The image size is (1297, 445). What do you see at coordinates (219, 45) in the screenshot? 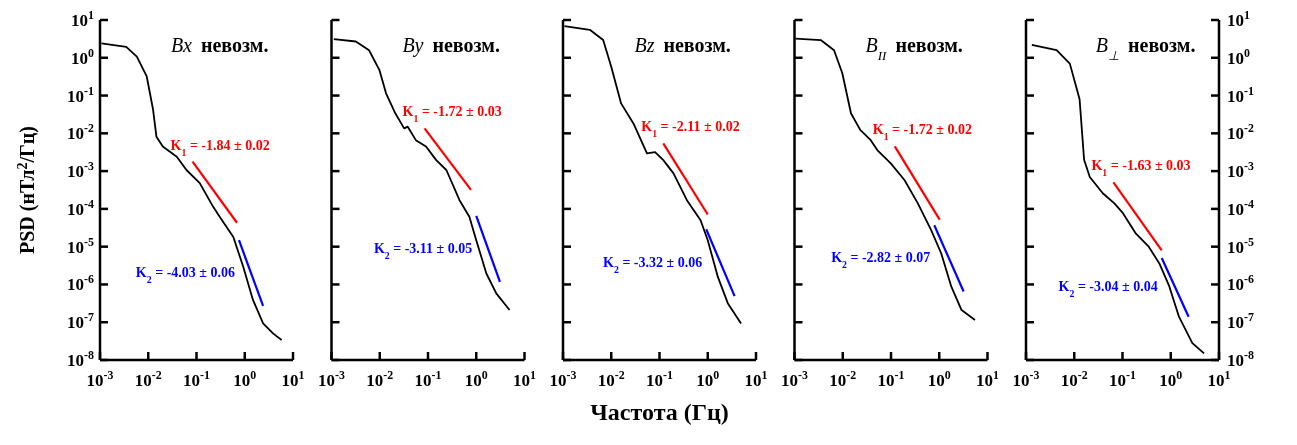
I see `text: Bx невозм.` at bounding box center [219, 45].